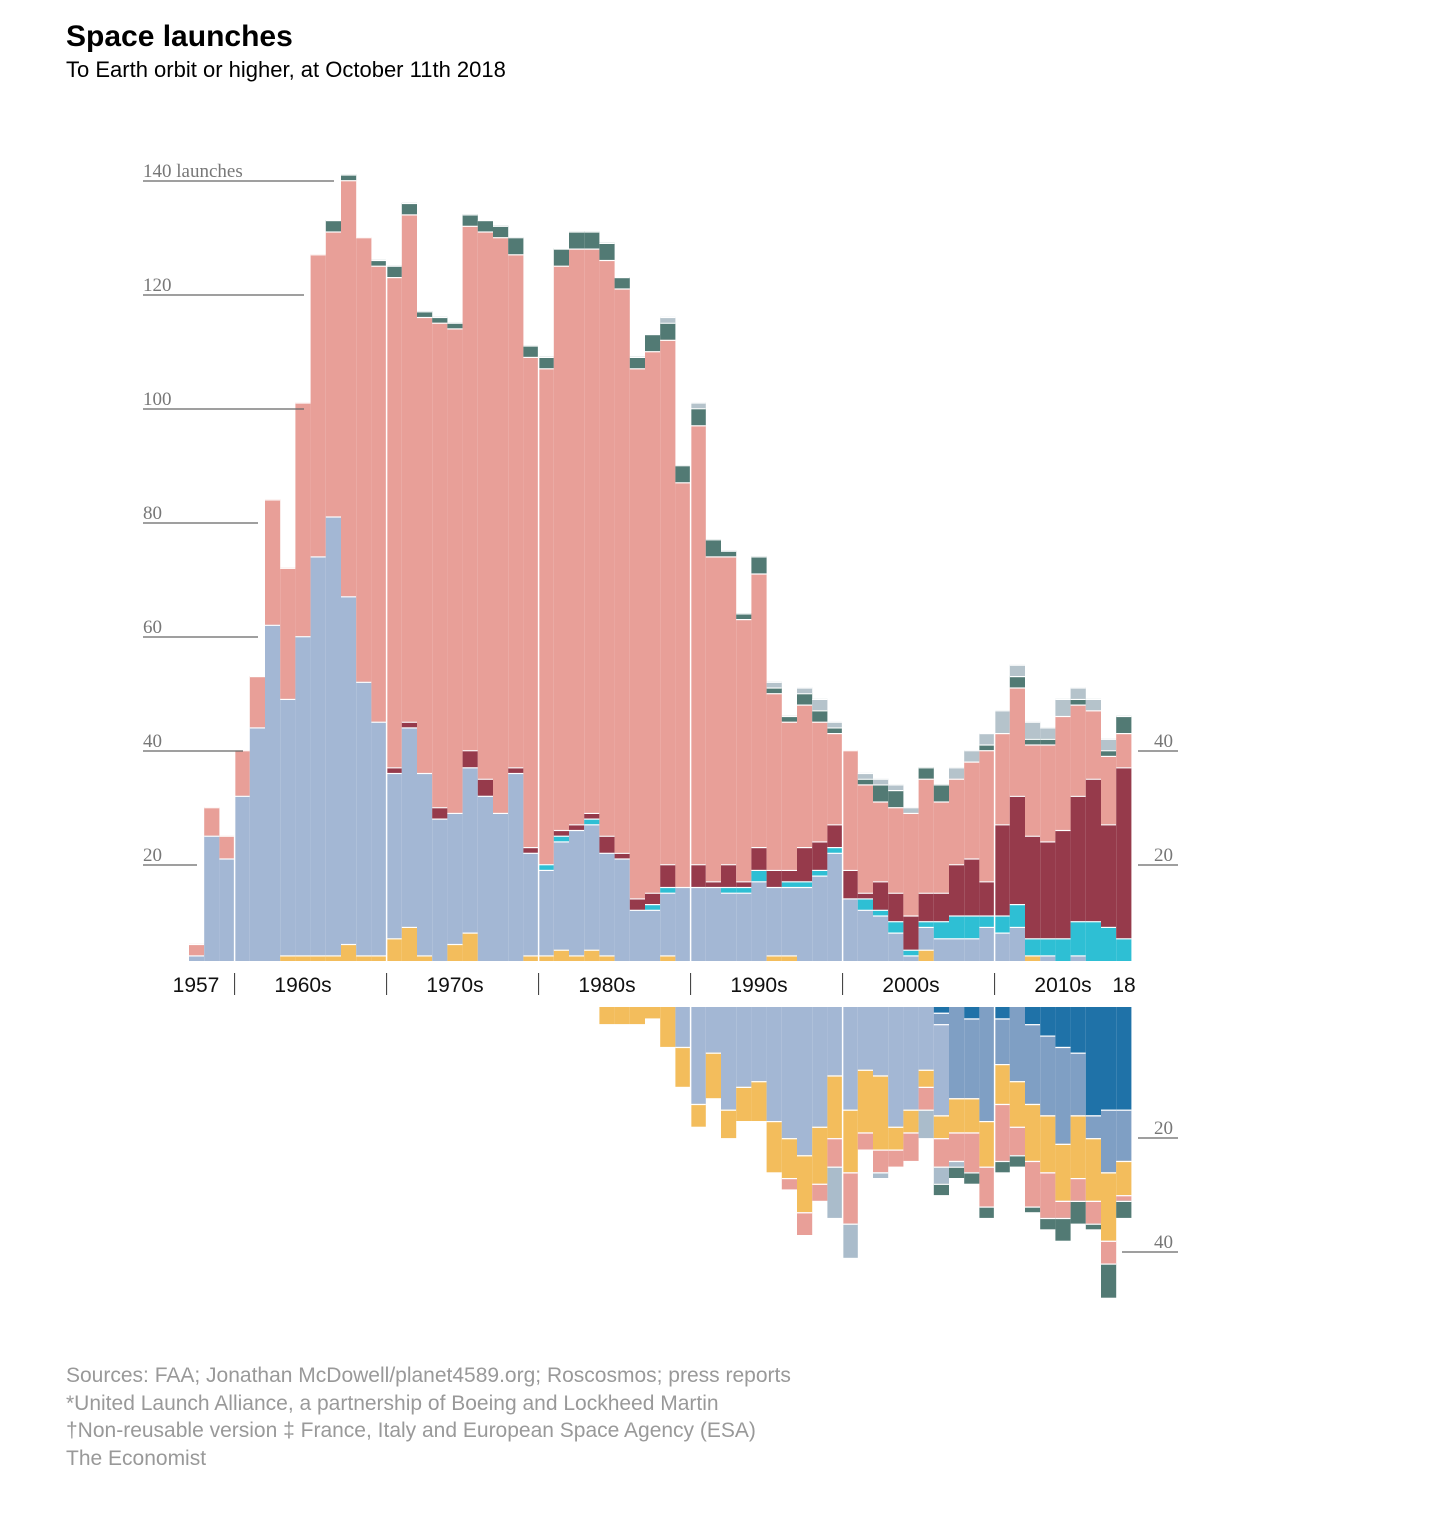 The image size is (1440, 1536). Describe the element at coordinates (409, 827) in the screenshot. I see `bar-segment-1971-s1` at that location.